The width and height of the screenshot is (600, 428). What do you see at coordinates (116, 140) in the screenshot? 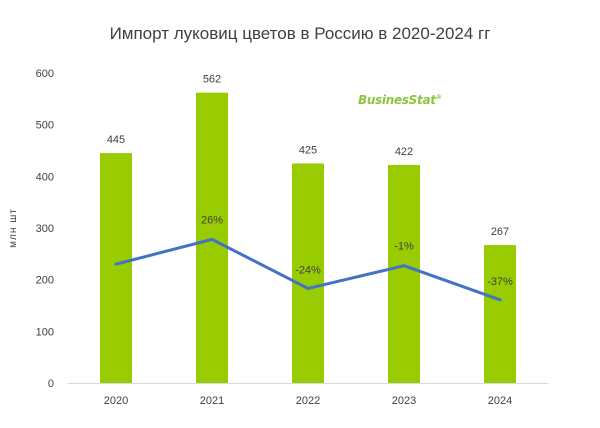
I see `bar-data-label: 445` at bounding box center [116, 140].